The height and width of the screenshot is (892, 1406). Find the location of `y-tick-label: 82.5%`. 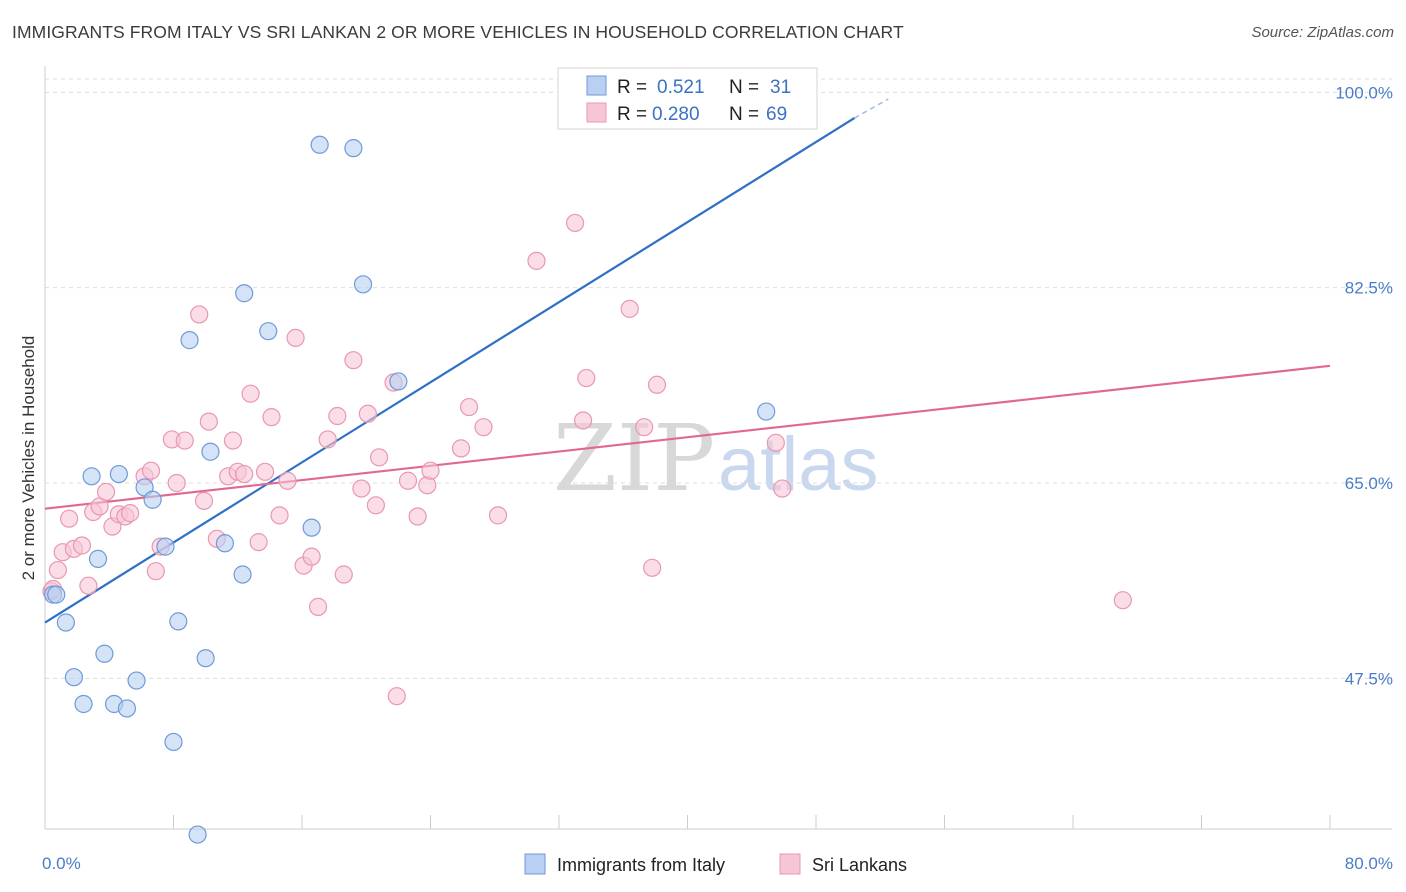

y-tick-label: 82.5% is located at coordinates (1369, 288).